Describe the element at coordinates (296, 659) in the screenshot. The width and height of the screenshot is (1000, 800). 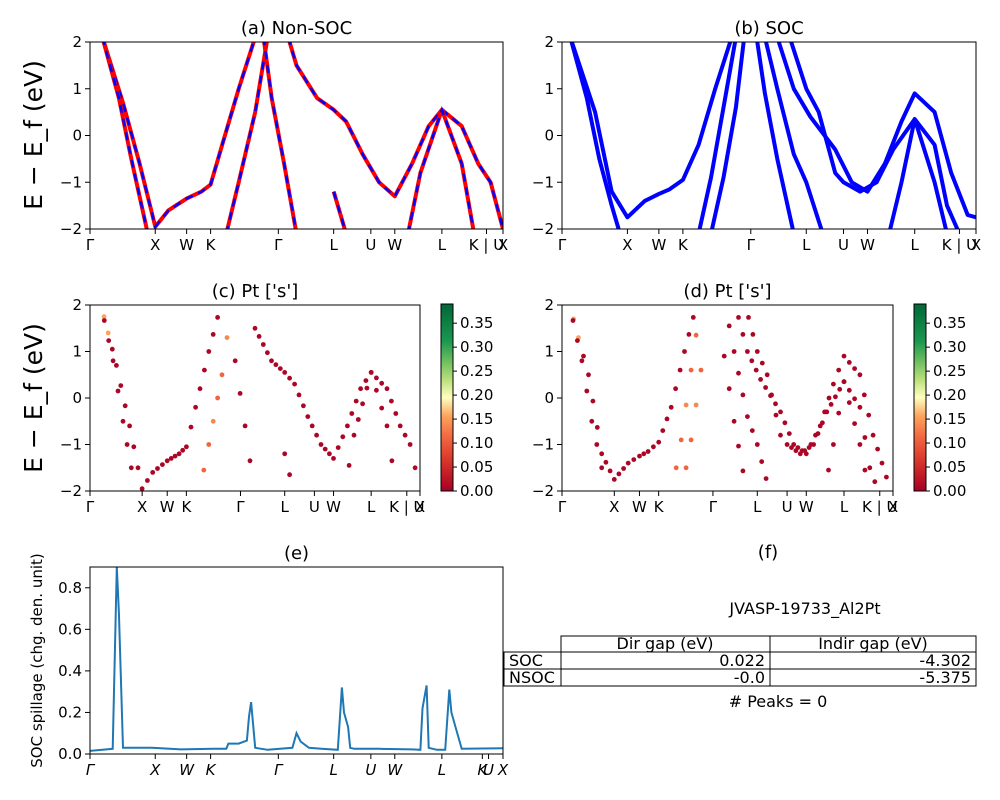
I see `spillage-line` at that location.